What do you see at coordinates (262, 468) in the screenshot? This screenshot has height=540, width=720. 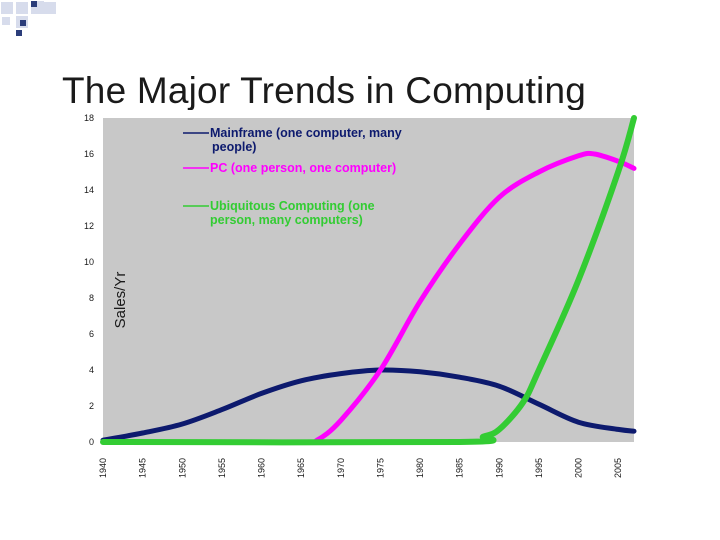 I see `x-tick-label: 1960` at bounding box center [262, 468].